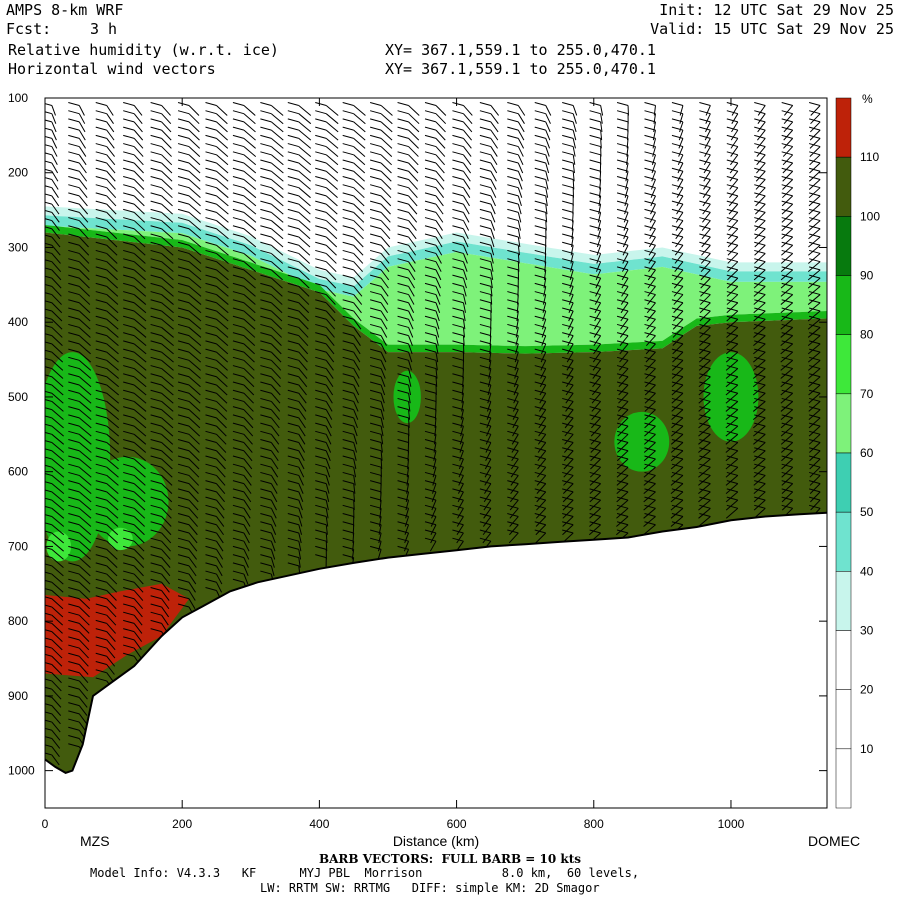  Describe the element at coordinates (843, 719) in the screenshot. I see `colorbar-segment` at that location.